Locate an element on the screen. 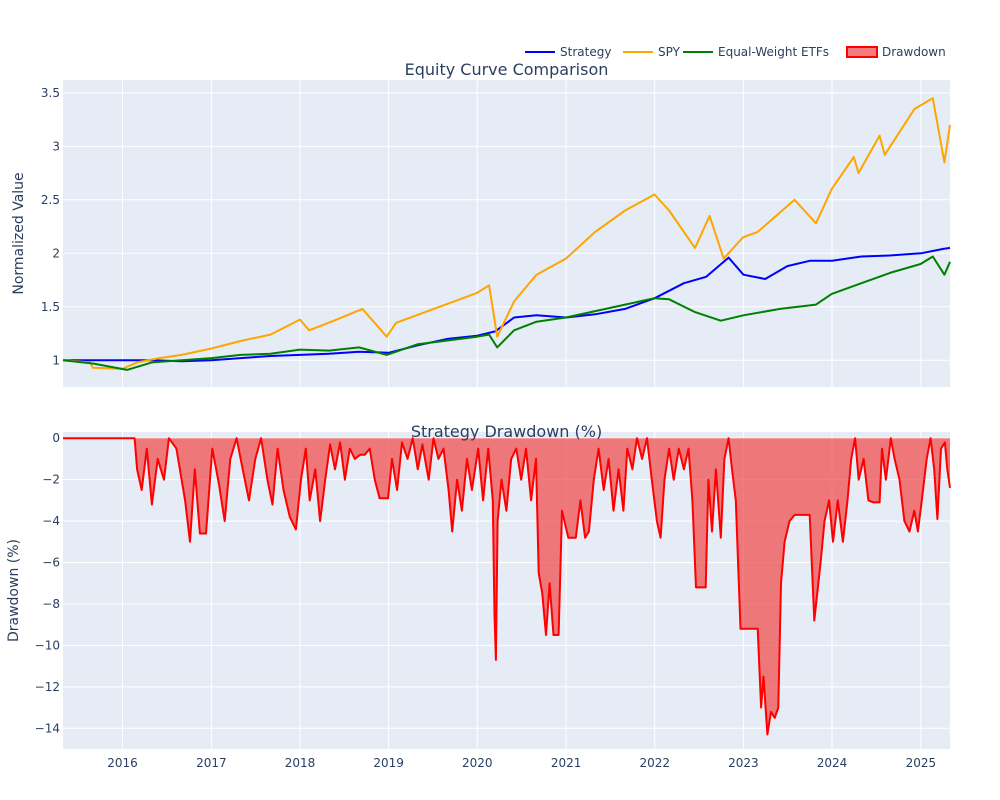 Image resolution: width=1000 pixels, height=800 pixels. drawdown-x-ticks: 2016 2017 2018 2019 2020 2021 2022 2023 2024 2025 is located at coordinates (521, 763).